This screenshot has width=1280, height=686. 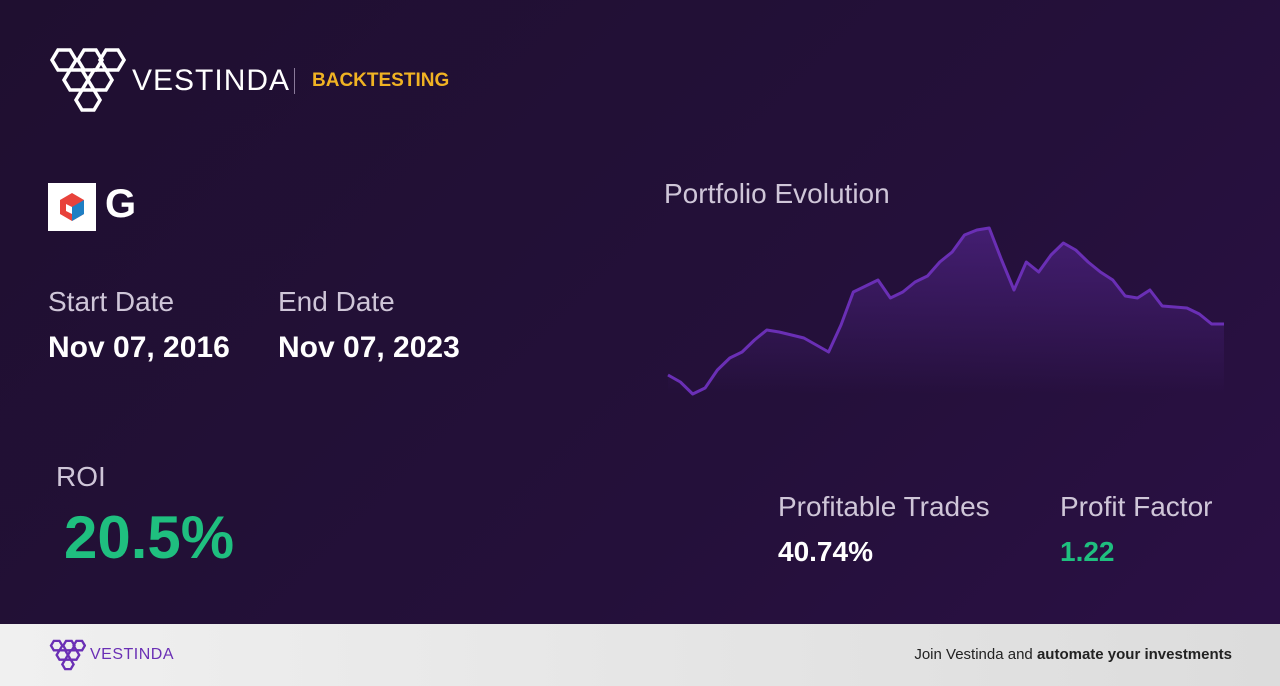 I want to click on line, so click(x=945, y=311).